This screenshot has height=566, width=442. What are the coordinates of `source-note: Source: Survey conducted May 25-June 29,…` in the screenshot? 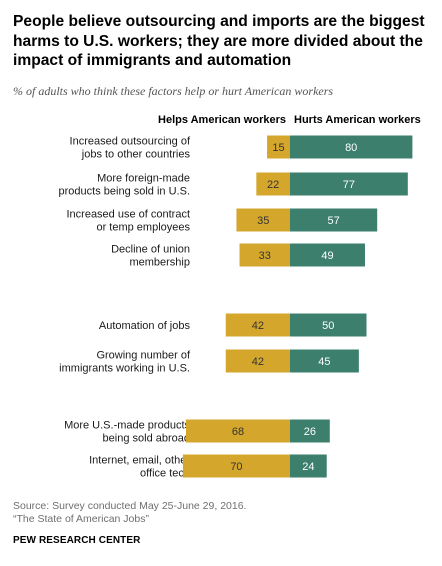 It's located at (223, 513).